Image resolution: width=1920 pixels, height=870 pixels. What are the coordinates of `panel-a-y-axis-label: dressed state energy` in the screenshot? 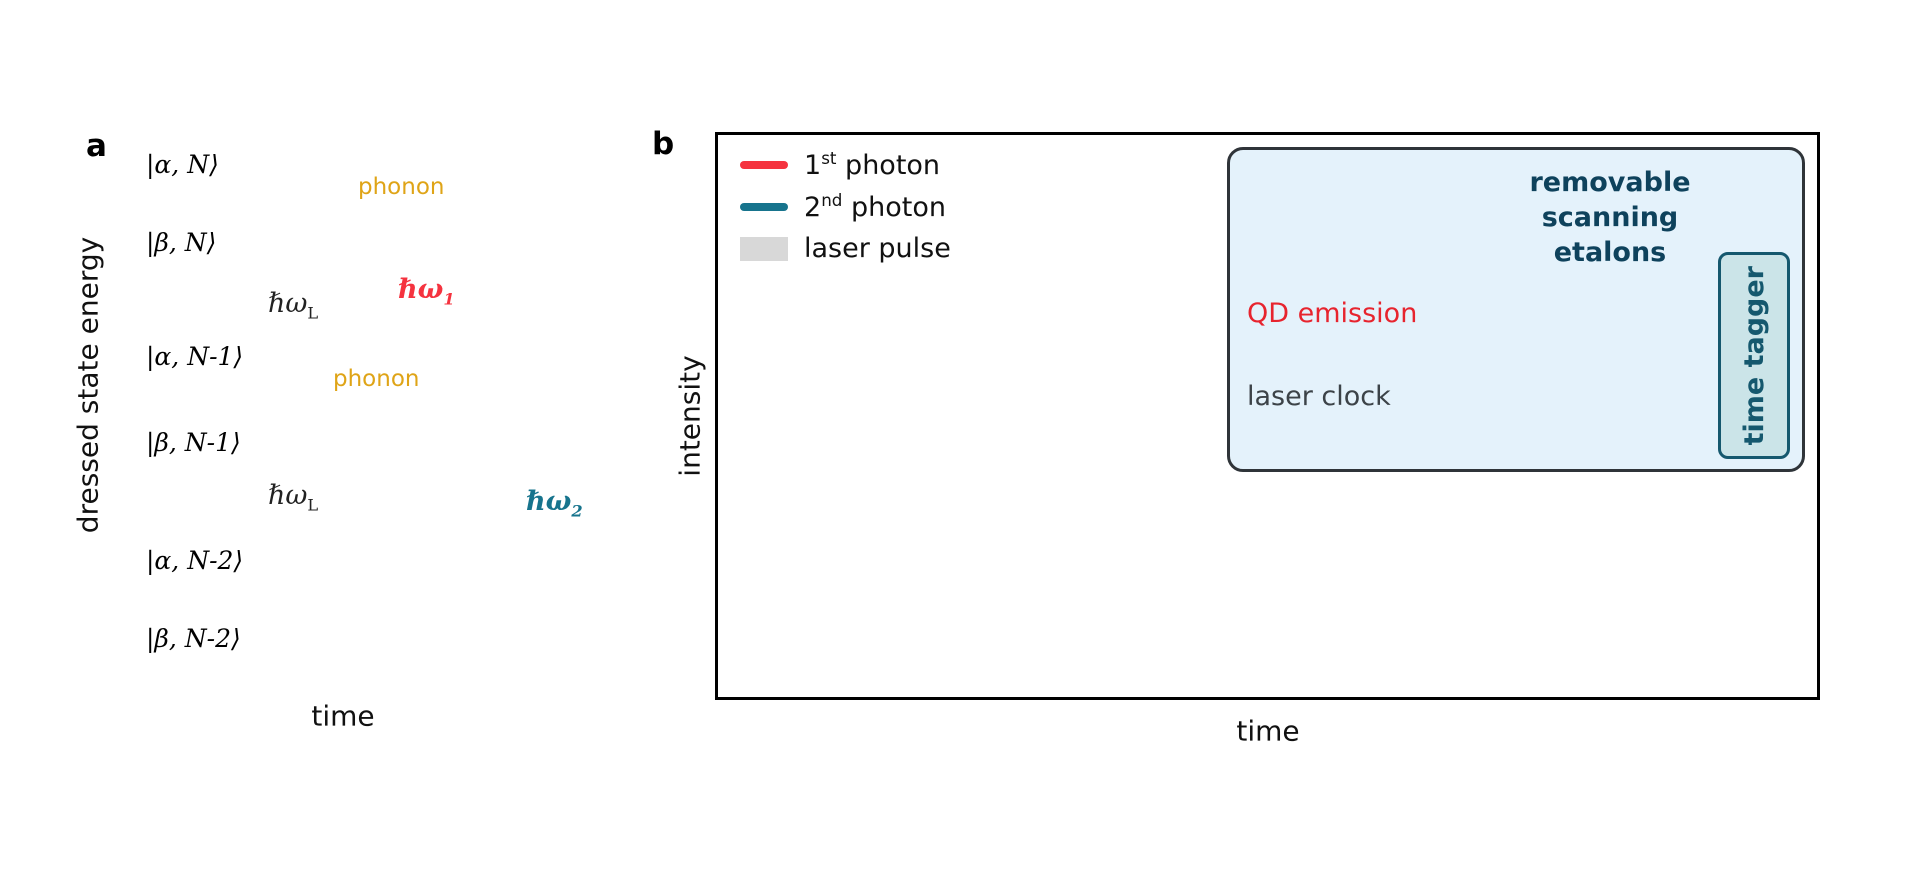 It's located at (88, 385).